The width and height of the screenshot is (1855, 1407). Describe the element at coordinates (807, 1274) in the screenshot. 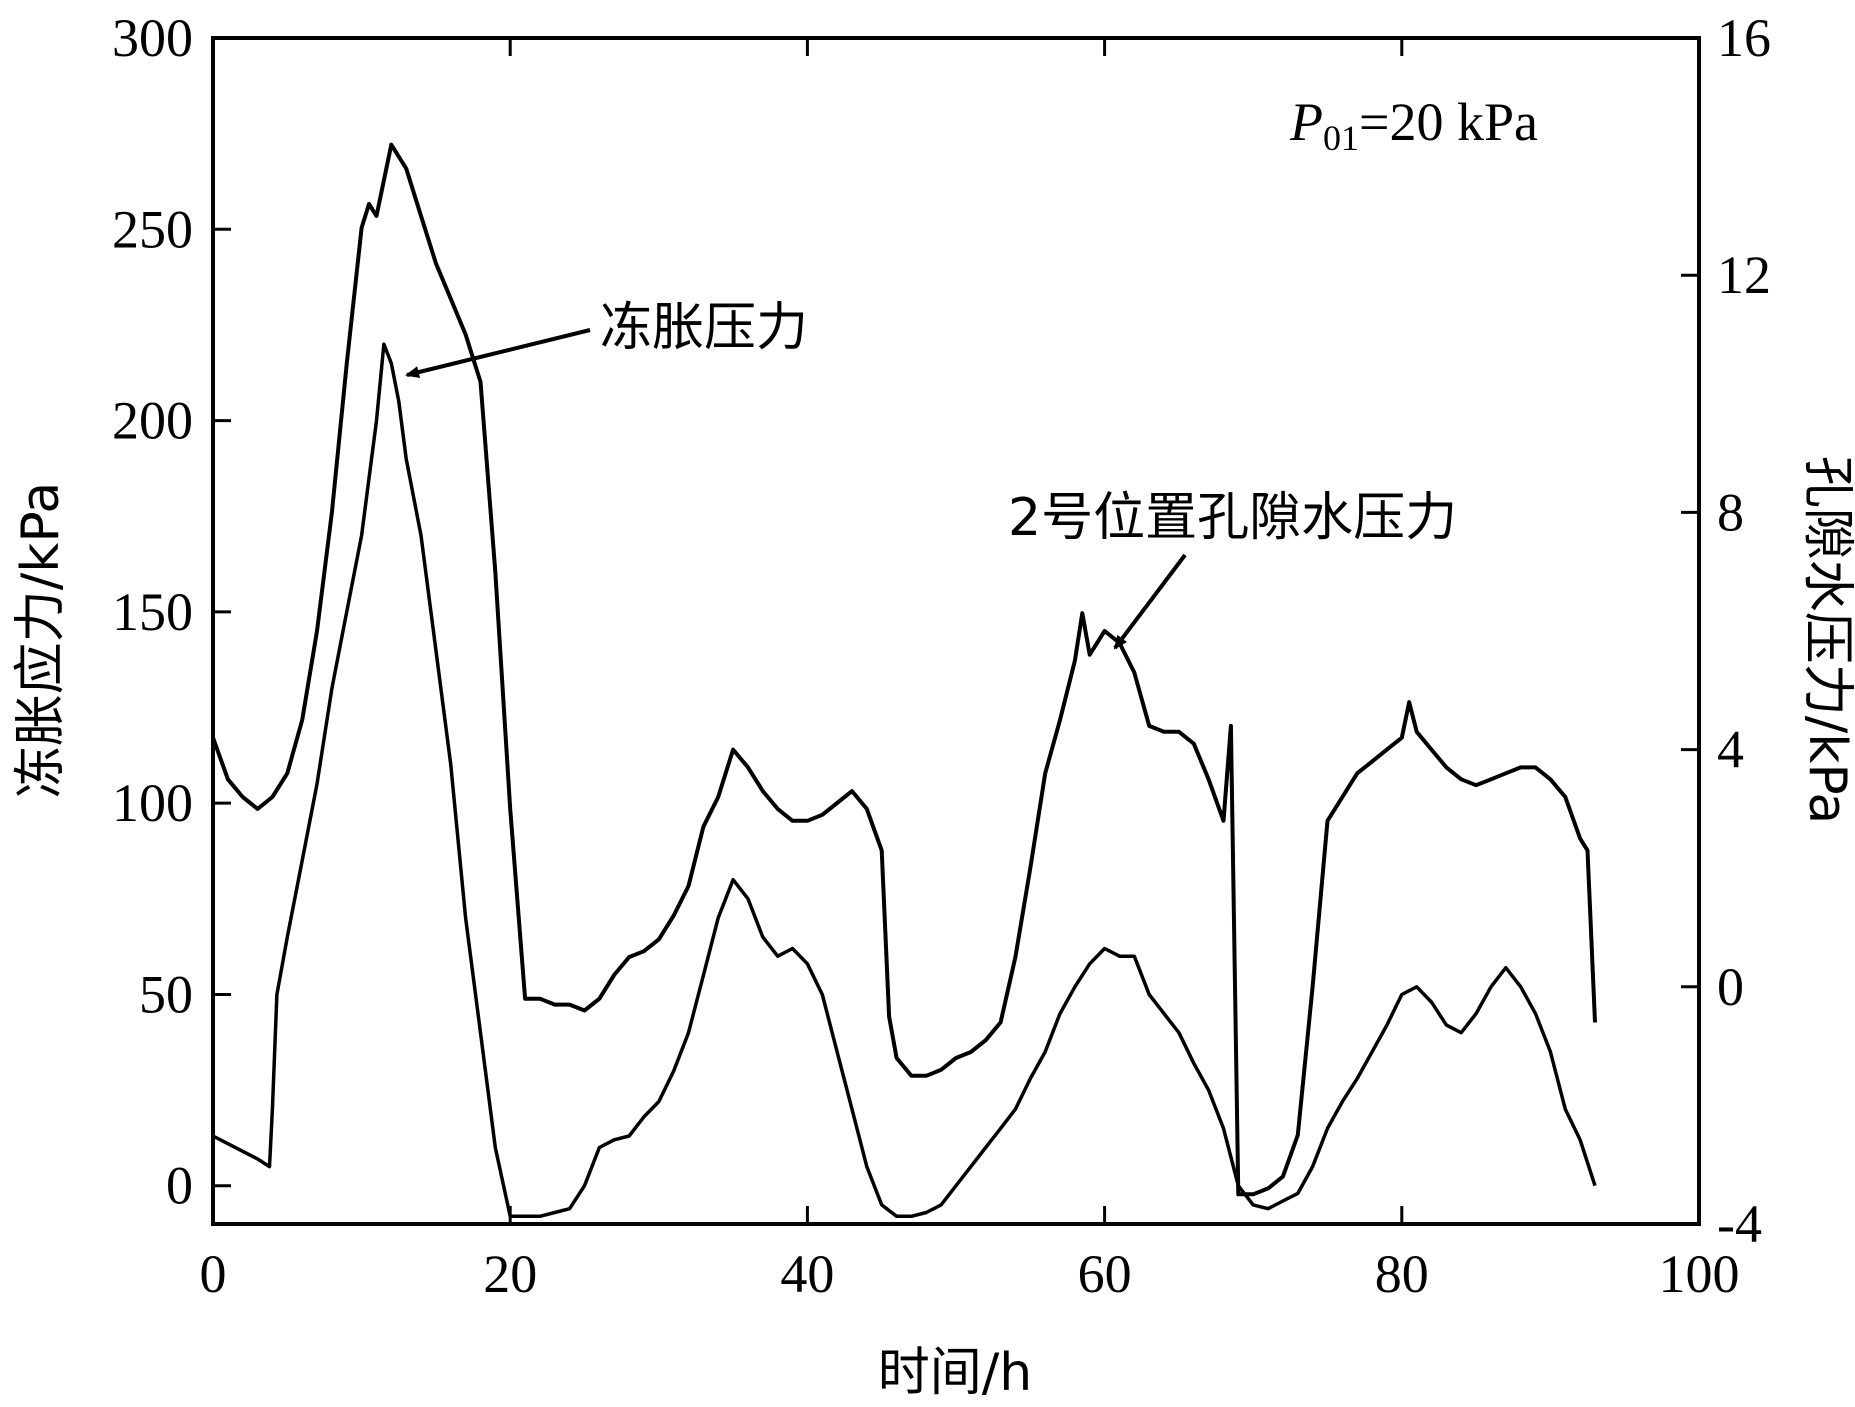

I see `x-tick-label: 40` at that location.